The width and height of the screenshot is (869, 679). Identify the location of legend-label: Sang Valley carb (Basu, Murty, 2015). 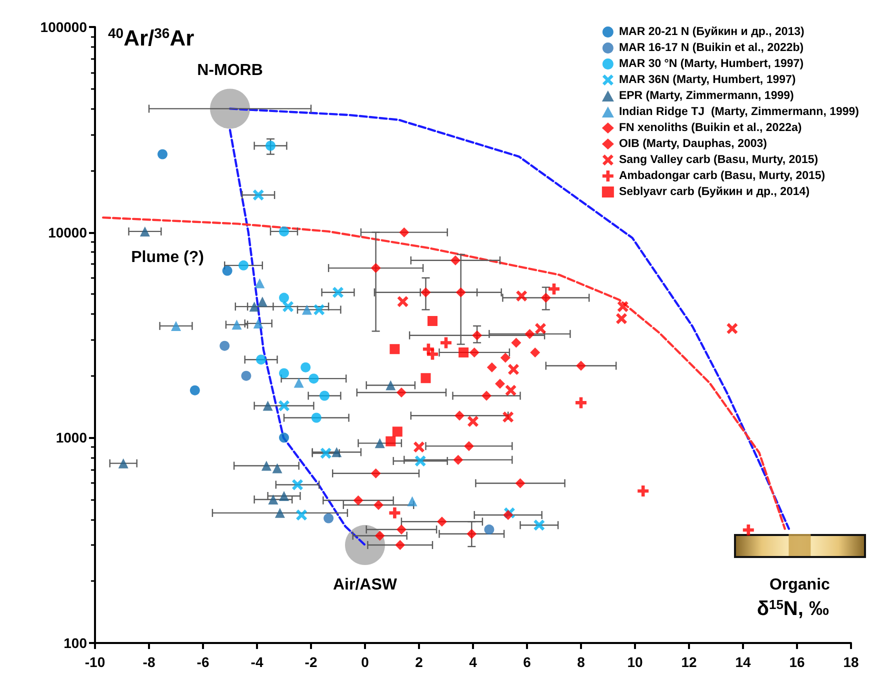
(718, 160).